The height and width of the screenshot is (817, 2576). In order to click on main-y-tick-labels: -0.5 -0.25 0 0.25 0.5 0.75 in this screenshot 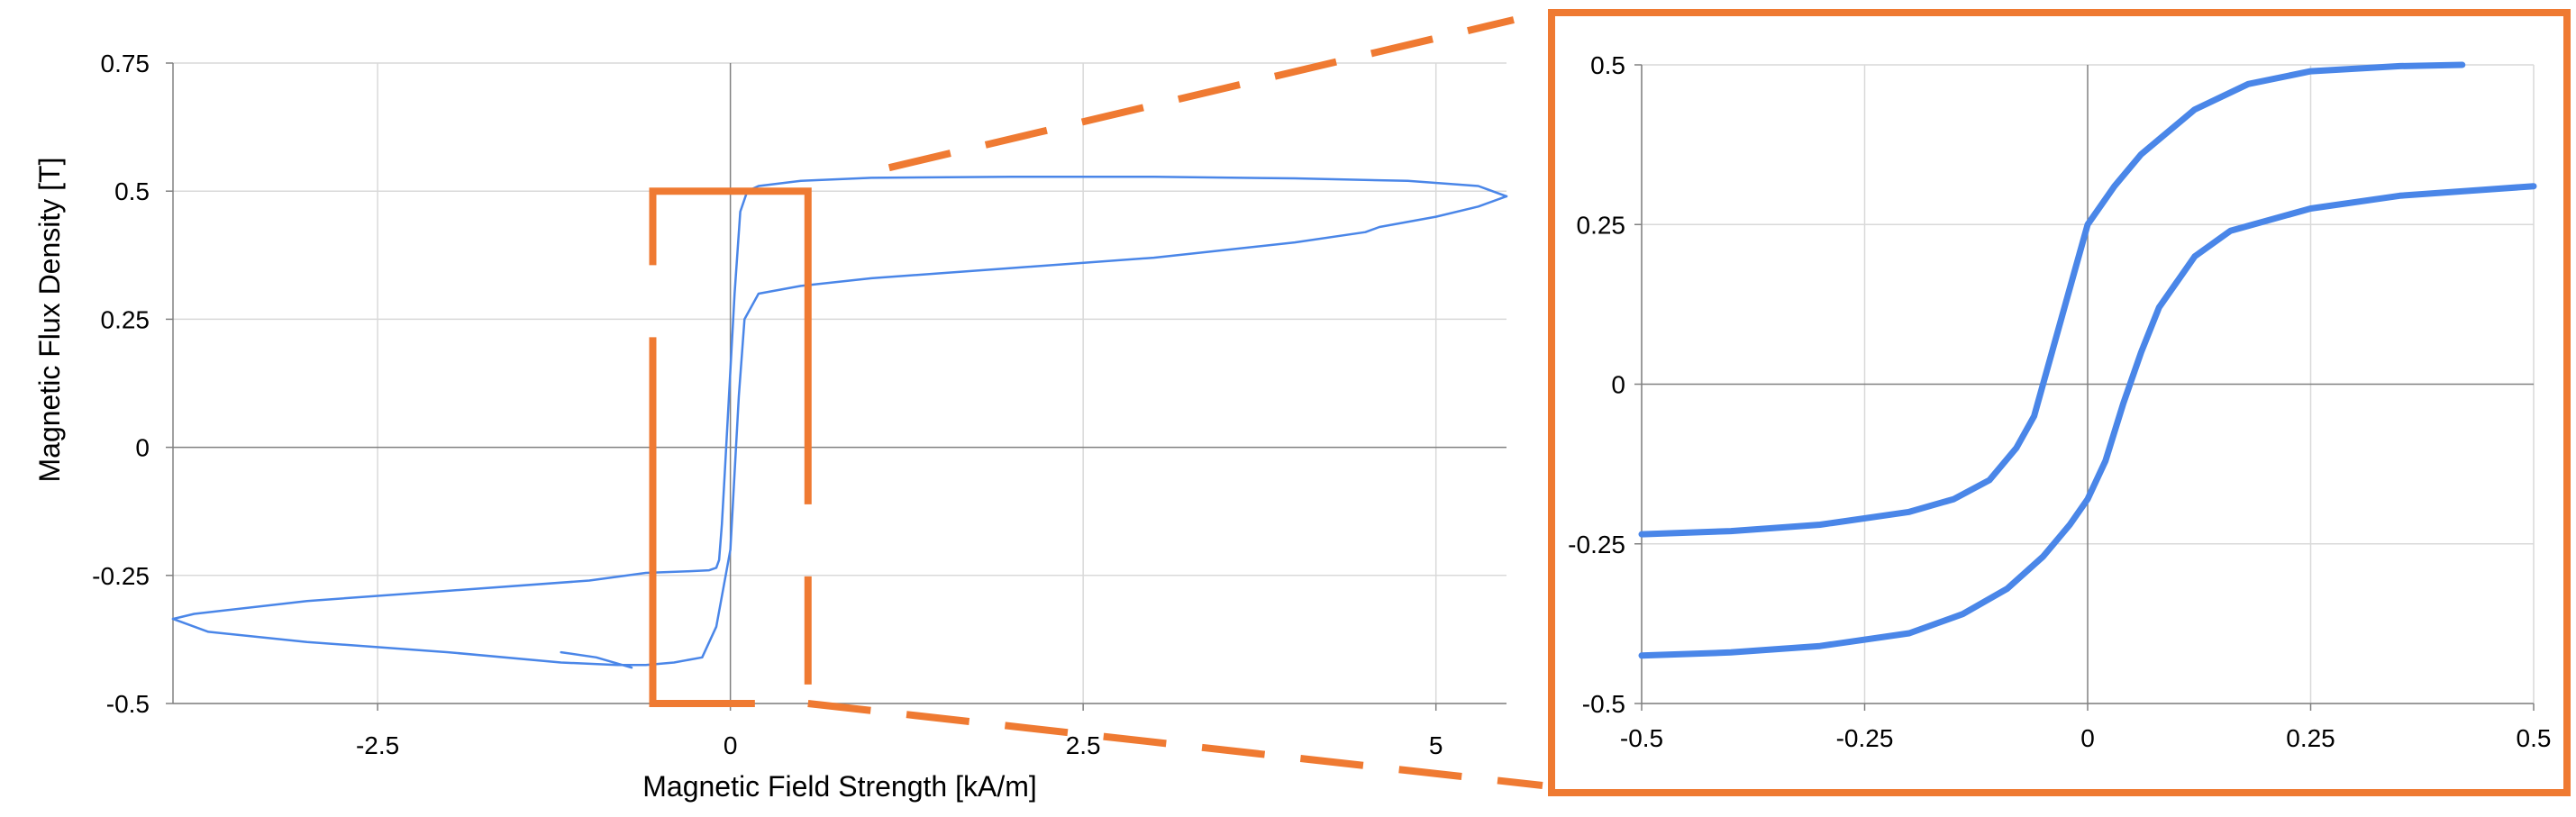, I will do `click(121, 384)`.